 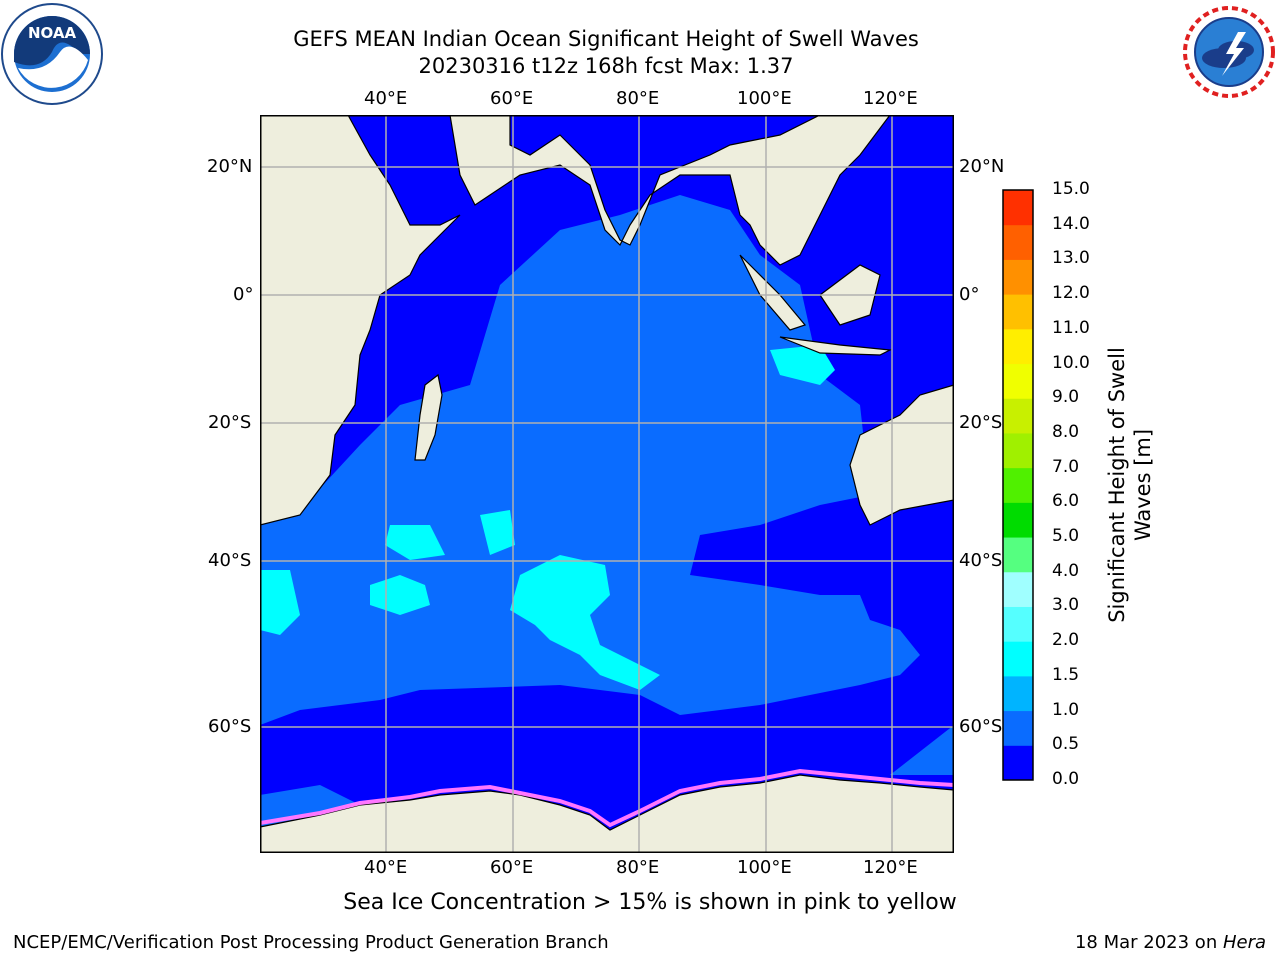 What do you see at coordinates (1066, 501) in the screenshot?
I see `colorbar-tick-label: 6.0` at bounding box center [1066, 501].